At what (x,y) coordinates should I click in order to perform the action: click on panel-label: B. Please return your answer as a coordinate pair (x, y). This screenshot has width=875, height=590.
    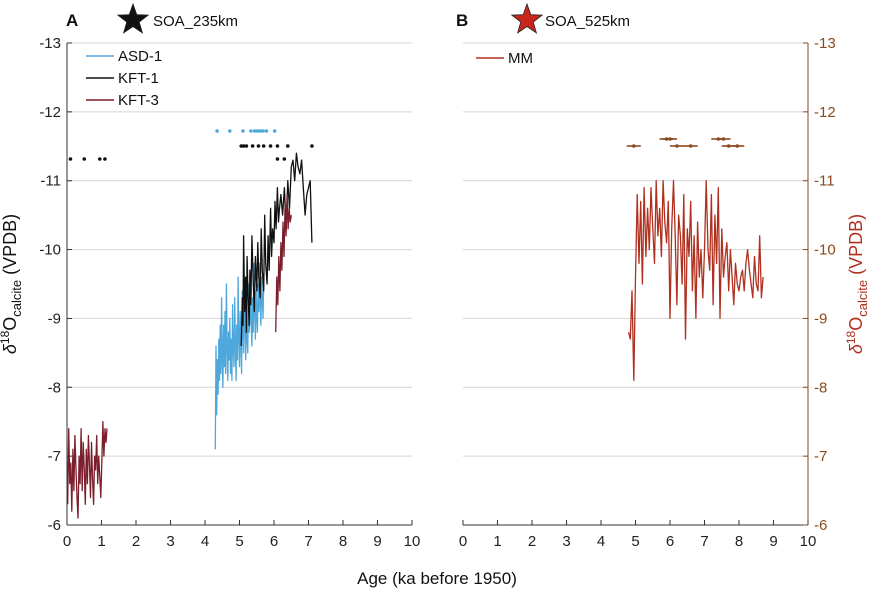
    Looking at the image, I should click on (462, 20).